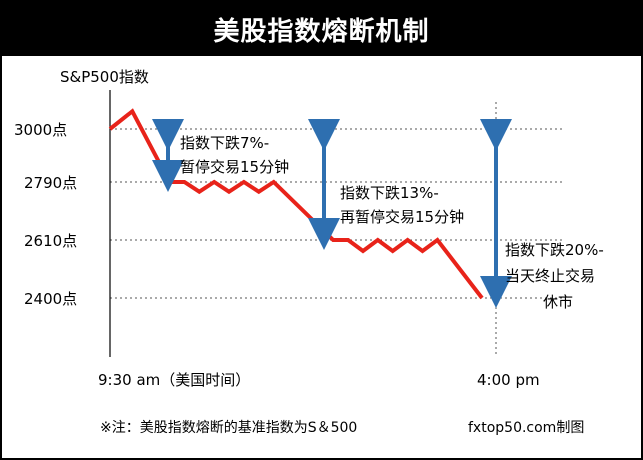 The height and width of the screenshot is (460, 643). What do you see at coordinates (402, 217) in the screenshot?
I see `annotation-13pct-line2: 再暂停交易15分钟` at bounding box center [402, 217].